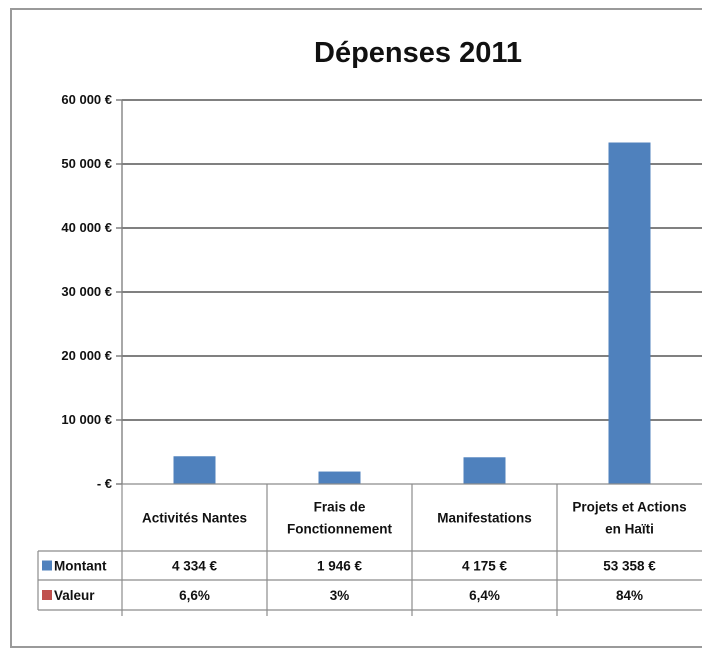 Image resolution: width=702 pixels, height=648 pixels. What do you see at coordinates (194, 595) in the screenshot?
I see `table-cell: 6,6%` at bounding box center [194, 595].